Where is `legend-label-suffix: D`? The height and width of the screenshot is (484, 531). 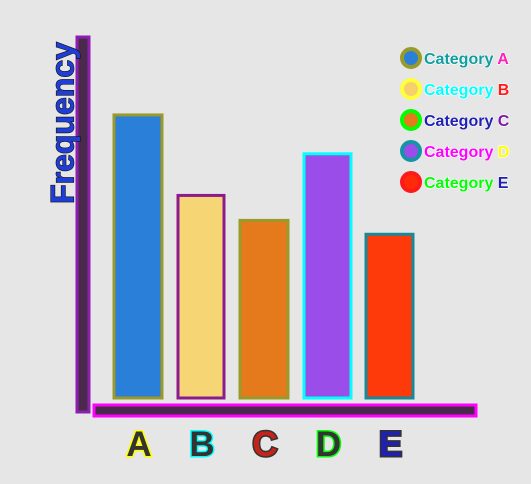 legend-label-suffix: D is located at coordinates (504, 152).